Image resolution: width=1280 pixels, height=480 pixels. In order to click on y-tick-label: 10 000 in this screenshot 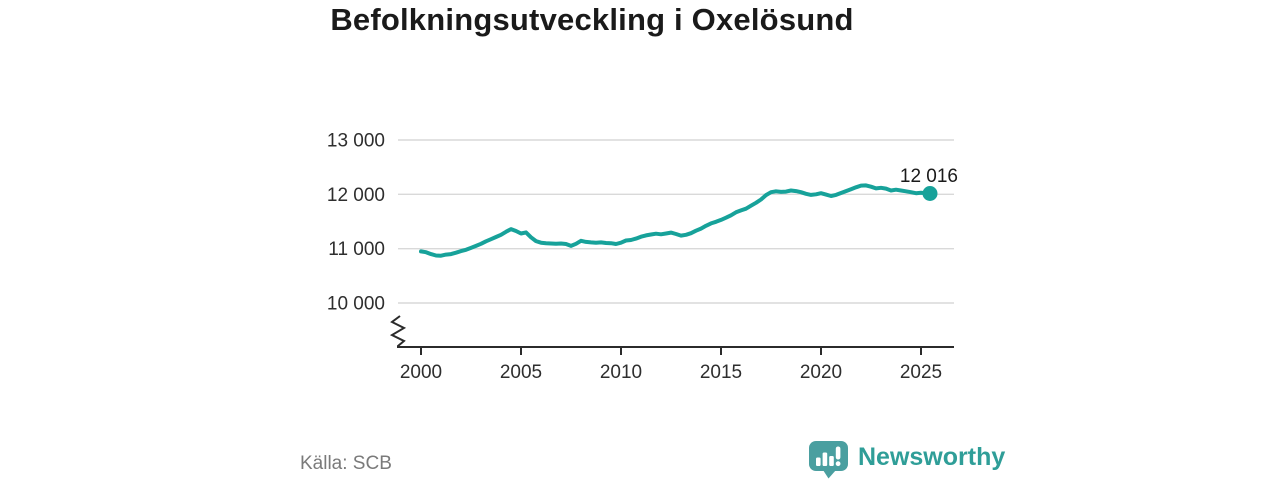, I will do `click(356, 304)`.